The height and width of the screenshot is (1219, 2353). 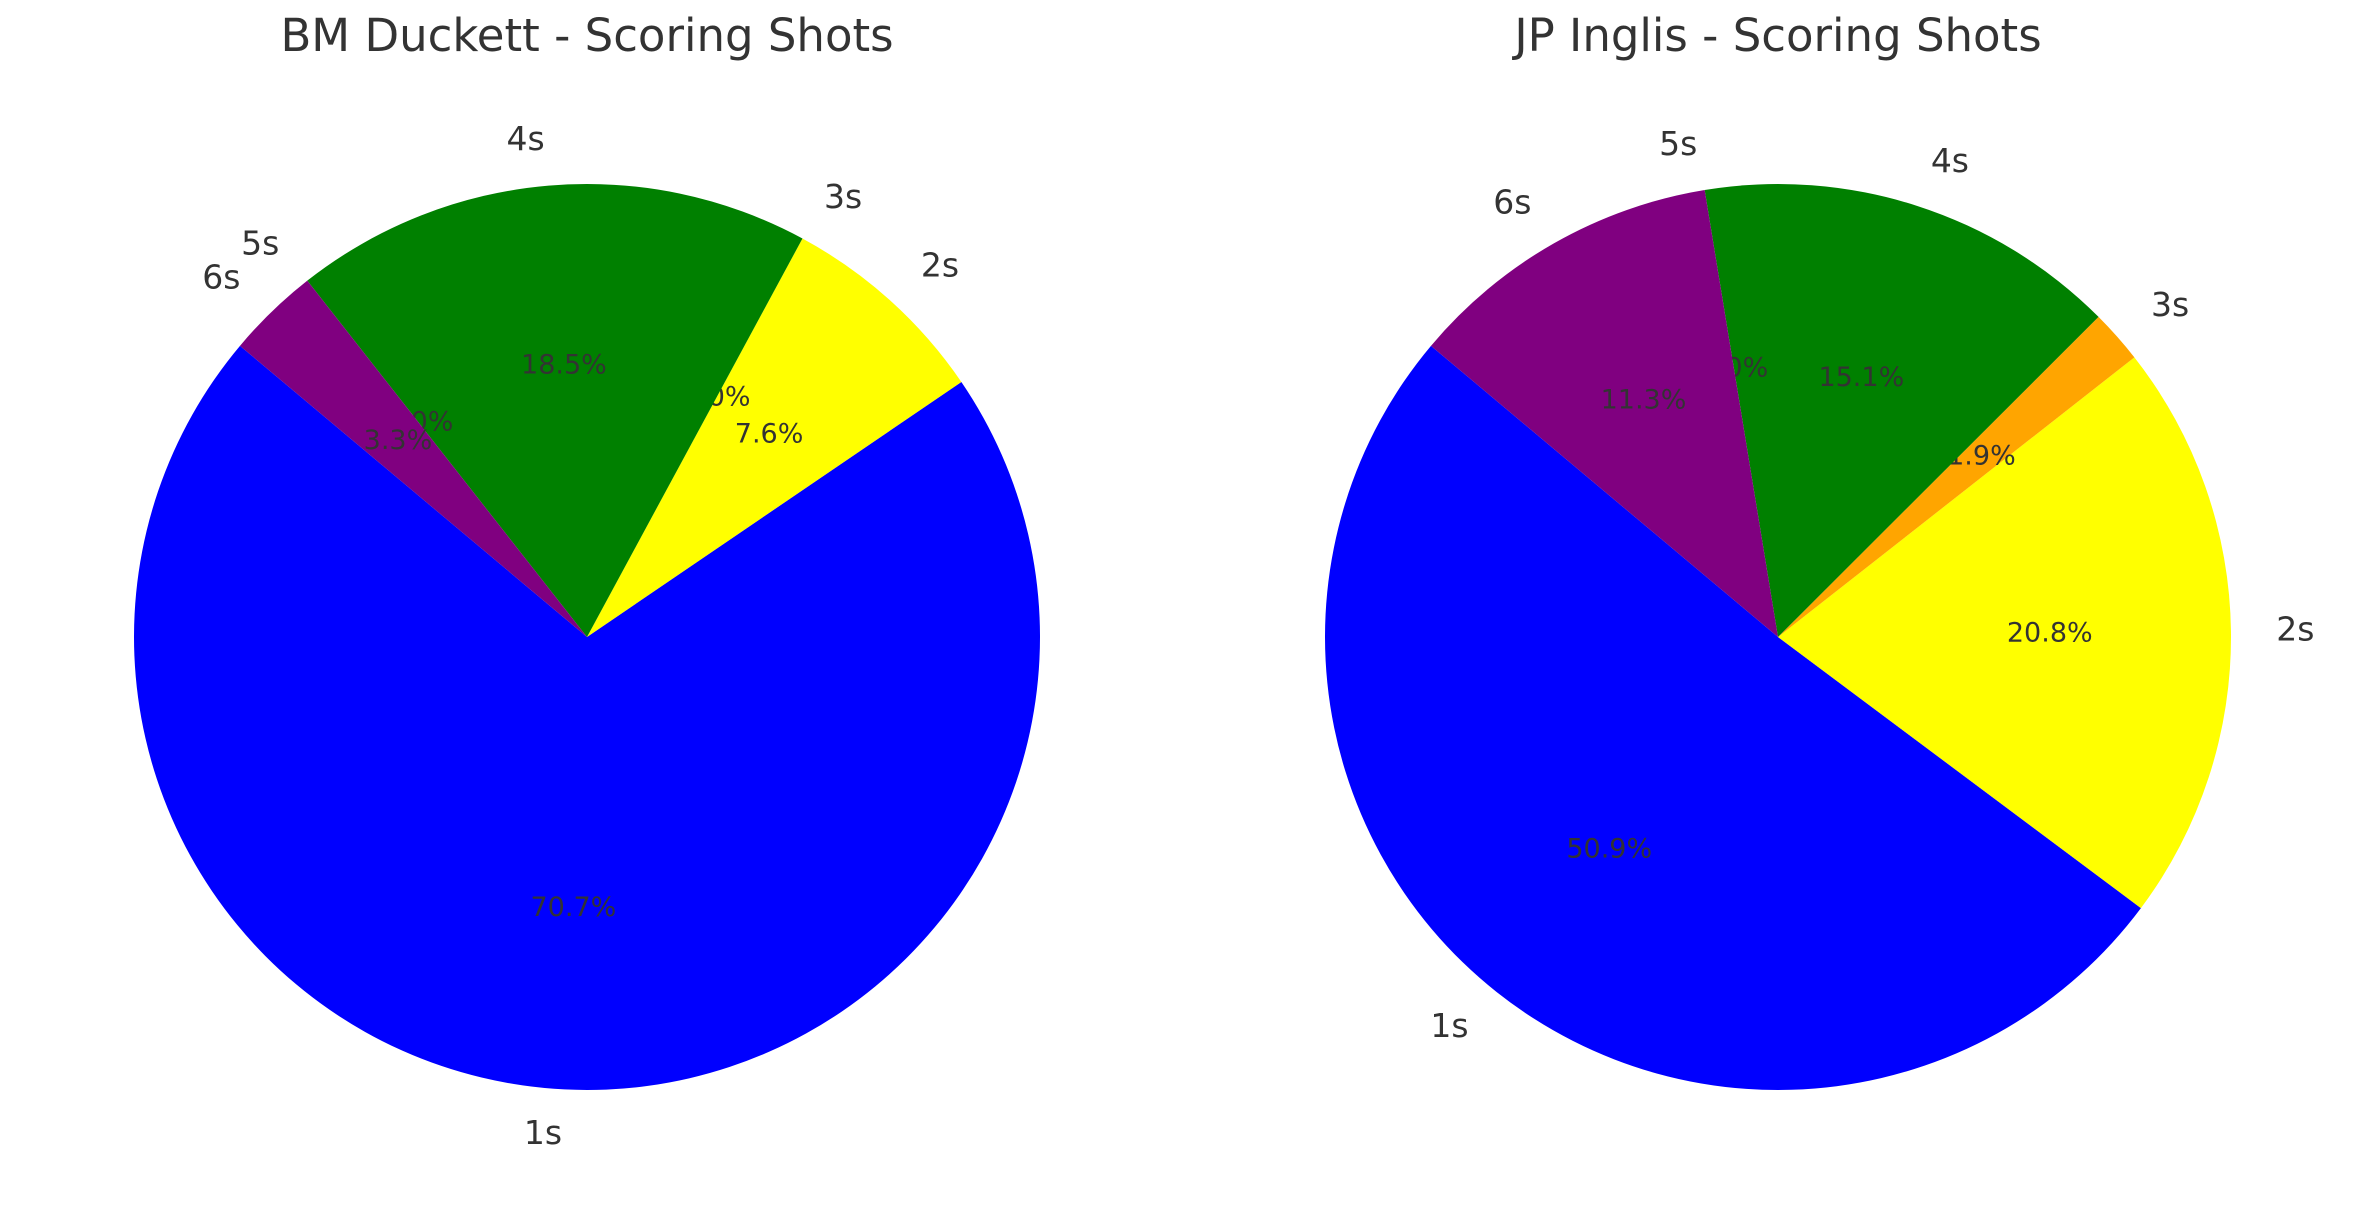 What do you see at coordinates (586, 35) in the screenshot?
I see `chart-title: BM Duckett - Scoring Shots` at bounding box center [586, 35].